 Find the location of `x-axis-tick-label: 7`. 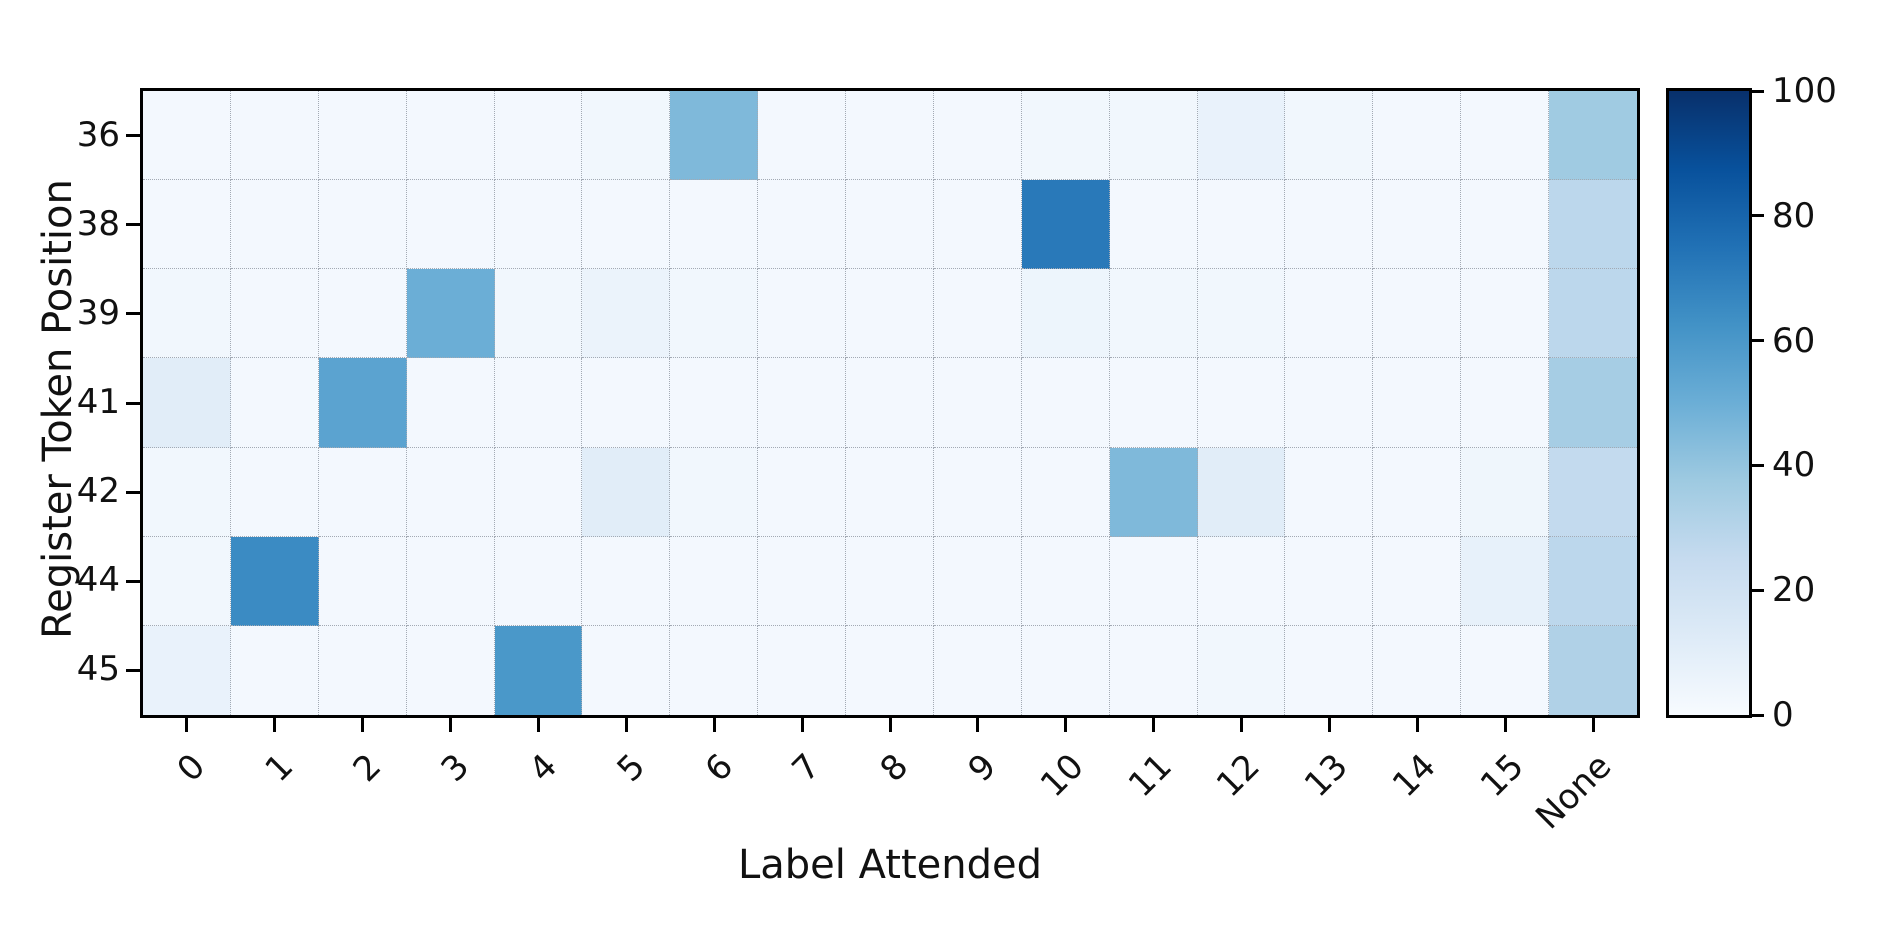

x-axis-tick-label: 7 is located at coordinates (807, 768).